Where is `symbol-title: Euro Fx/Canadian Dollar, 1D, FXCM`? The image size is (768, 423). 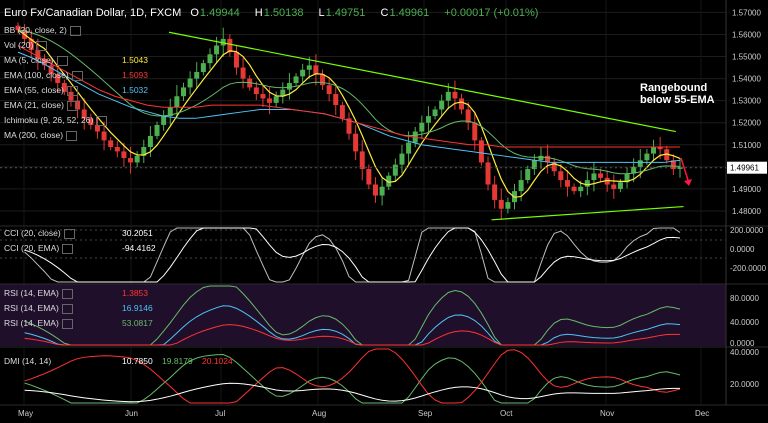
symbol-title: Euro Fx/Canadian Dollar, 1D, FXCM is located at coordinates (93, 13).